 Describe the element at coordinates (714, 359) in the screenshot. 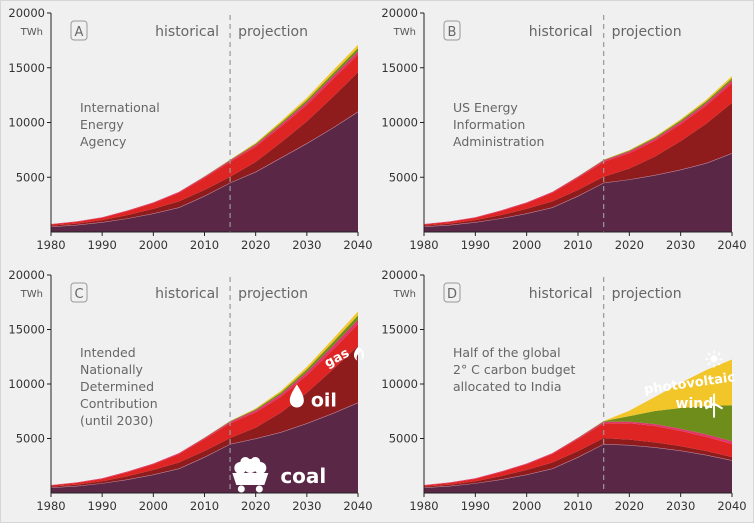

I see `sun-icon` at that location.